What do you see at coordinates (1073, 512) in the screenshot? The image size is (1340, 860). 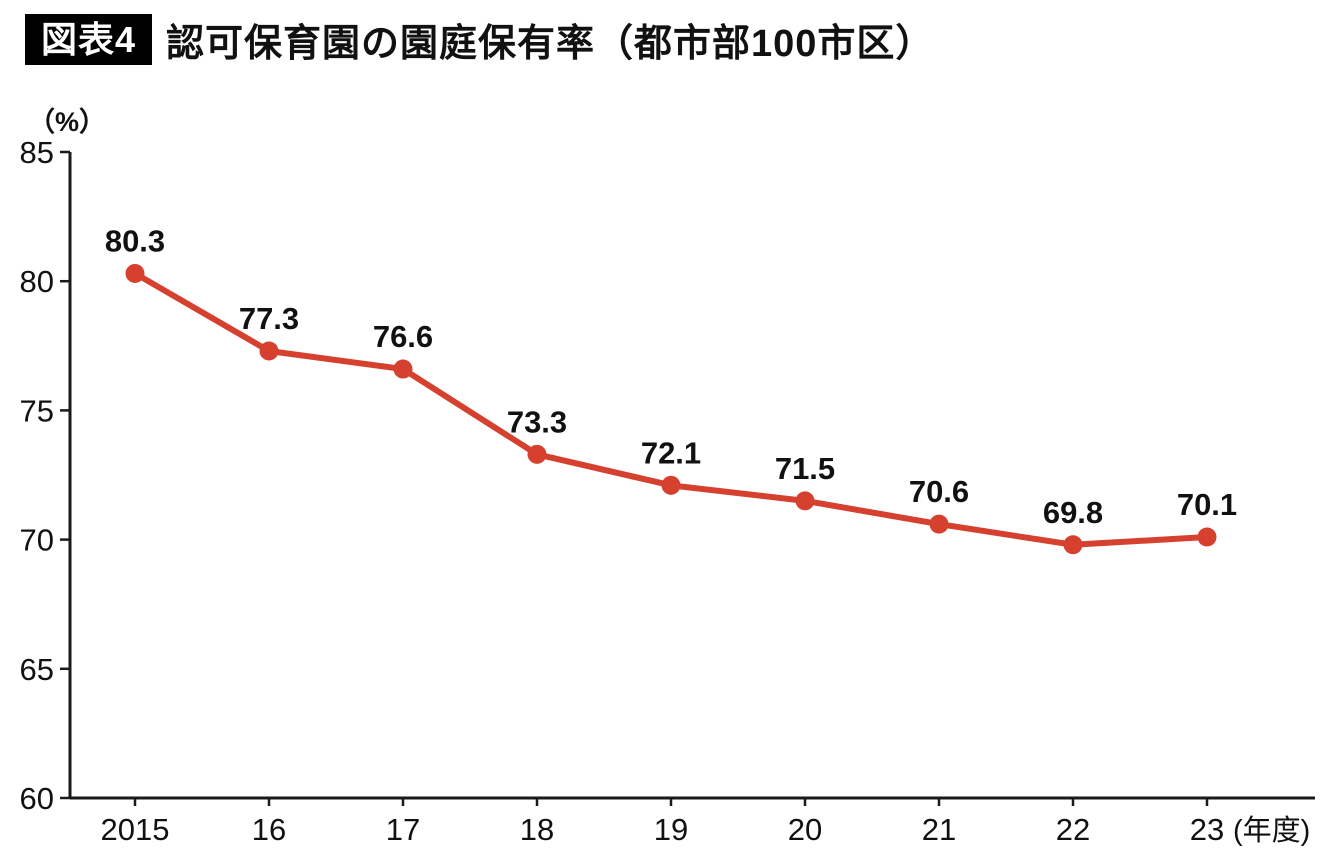 I see `point-value-label: 69.8` at bounding box center [1073, 512].